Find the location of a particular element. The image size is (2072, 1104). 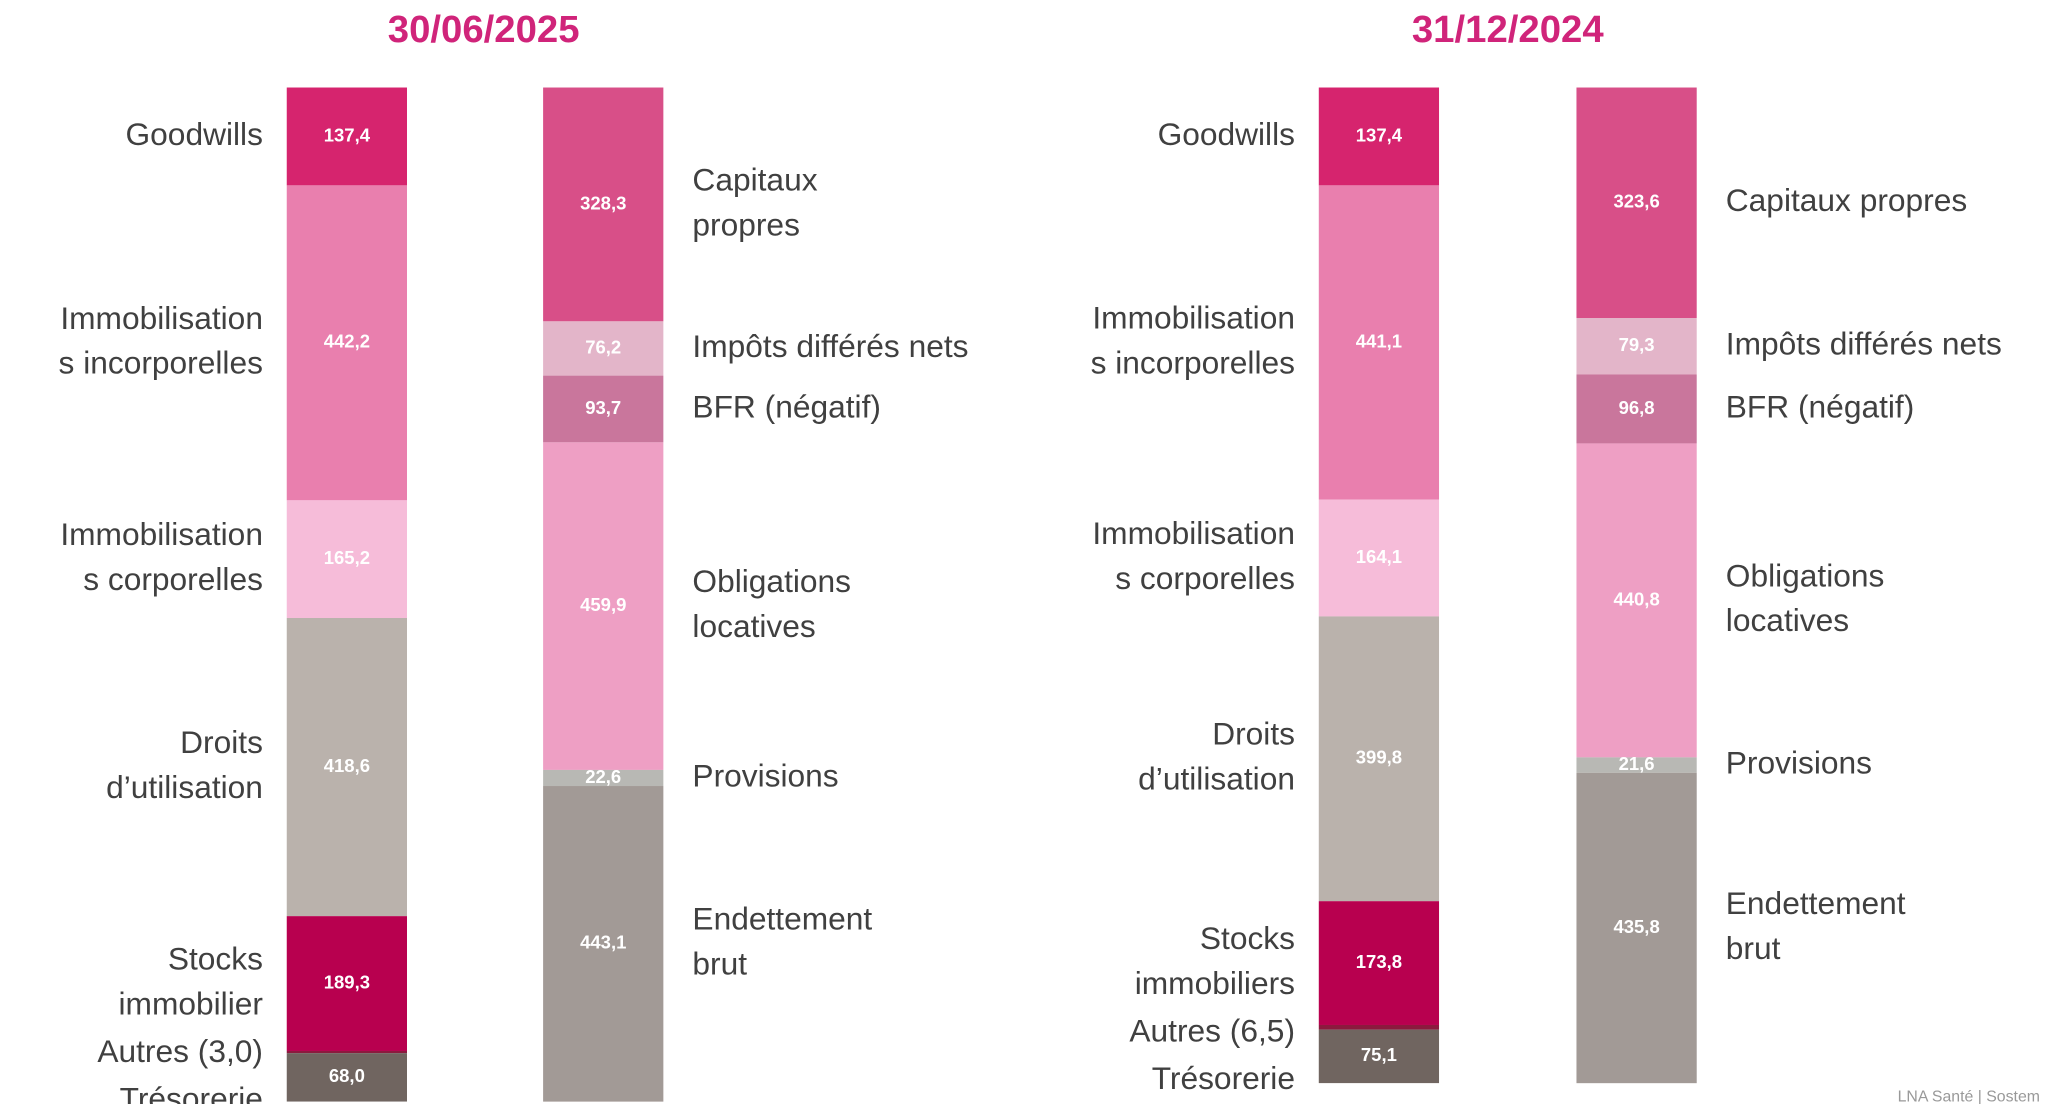

footer: LNA Santé | Sostem is located at coordinates (1969, 1096).